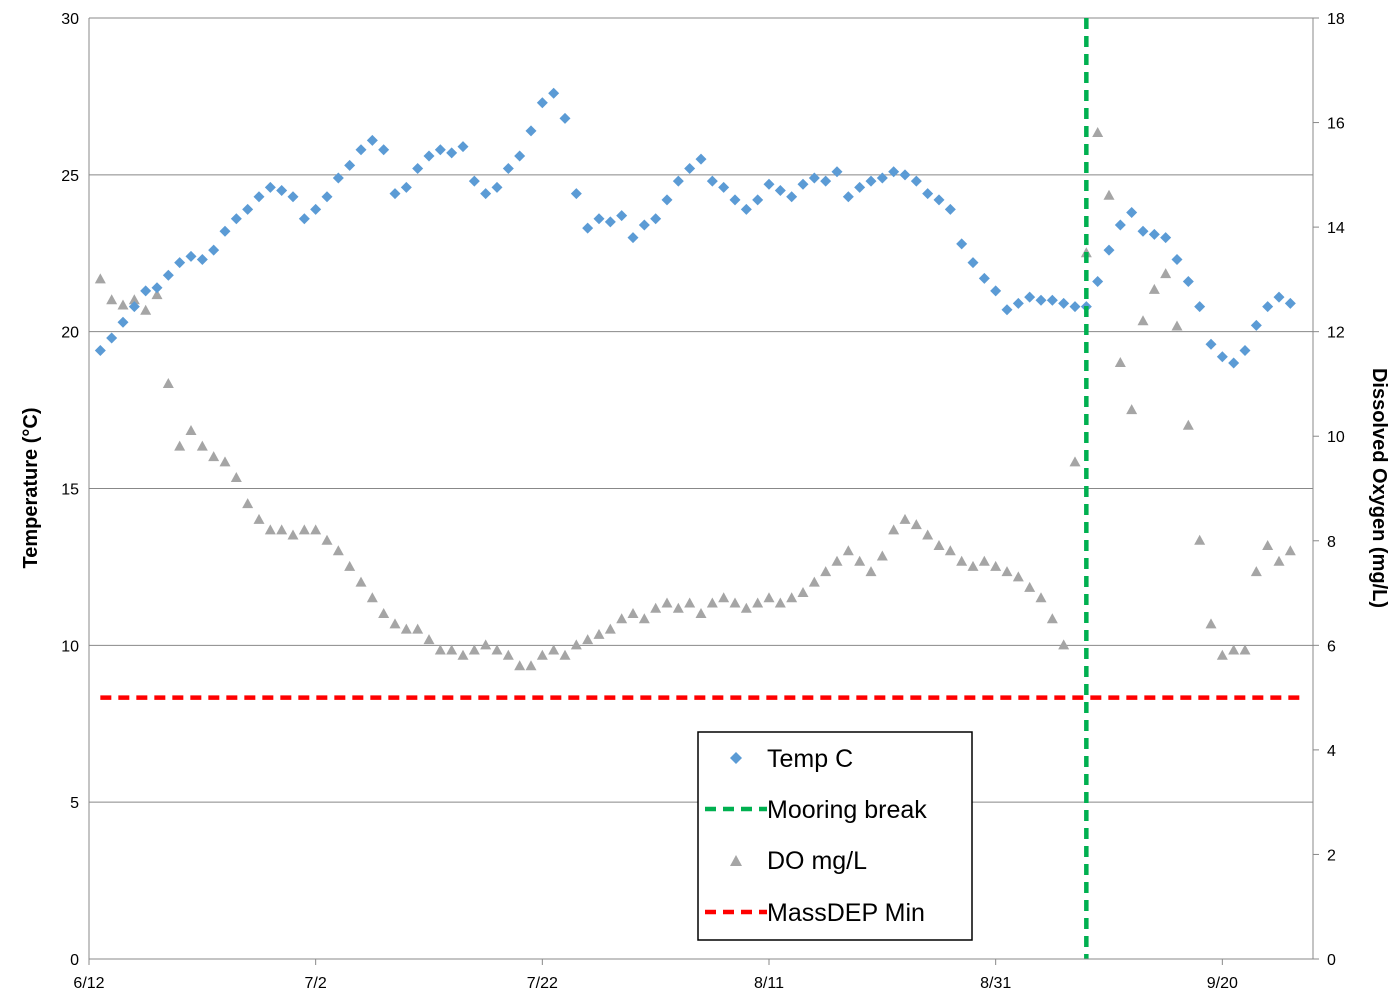 The width and height of the screenshot is (1394, 997). Describe the element at coordinates (1331, 542) in the screenshot. I see `right-tick-label: 8` at that location.